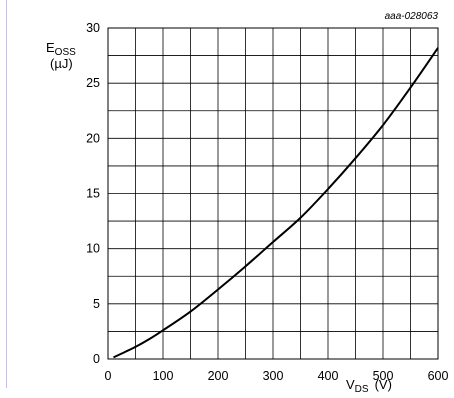 This screenshot has height=398, width=454. Describe the element at coordinates (61, 63) in the screenshot. I see `y-axis-unit: (µJ)` at that location.